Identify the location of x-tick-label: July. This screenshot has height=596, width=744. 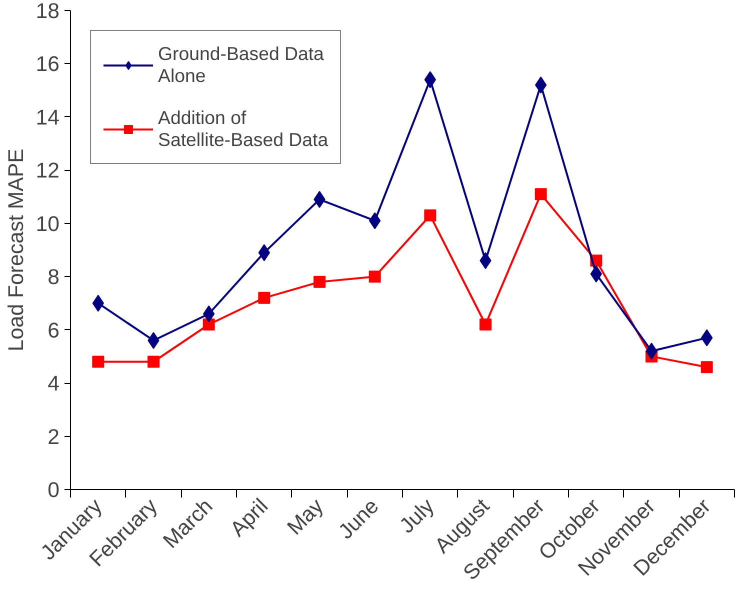
(416, 516).